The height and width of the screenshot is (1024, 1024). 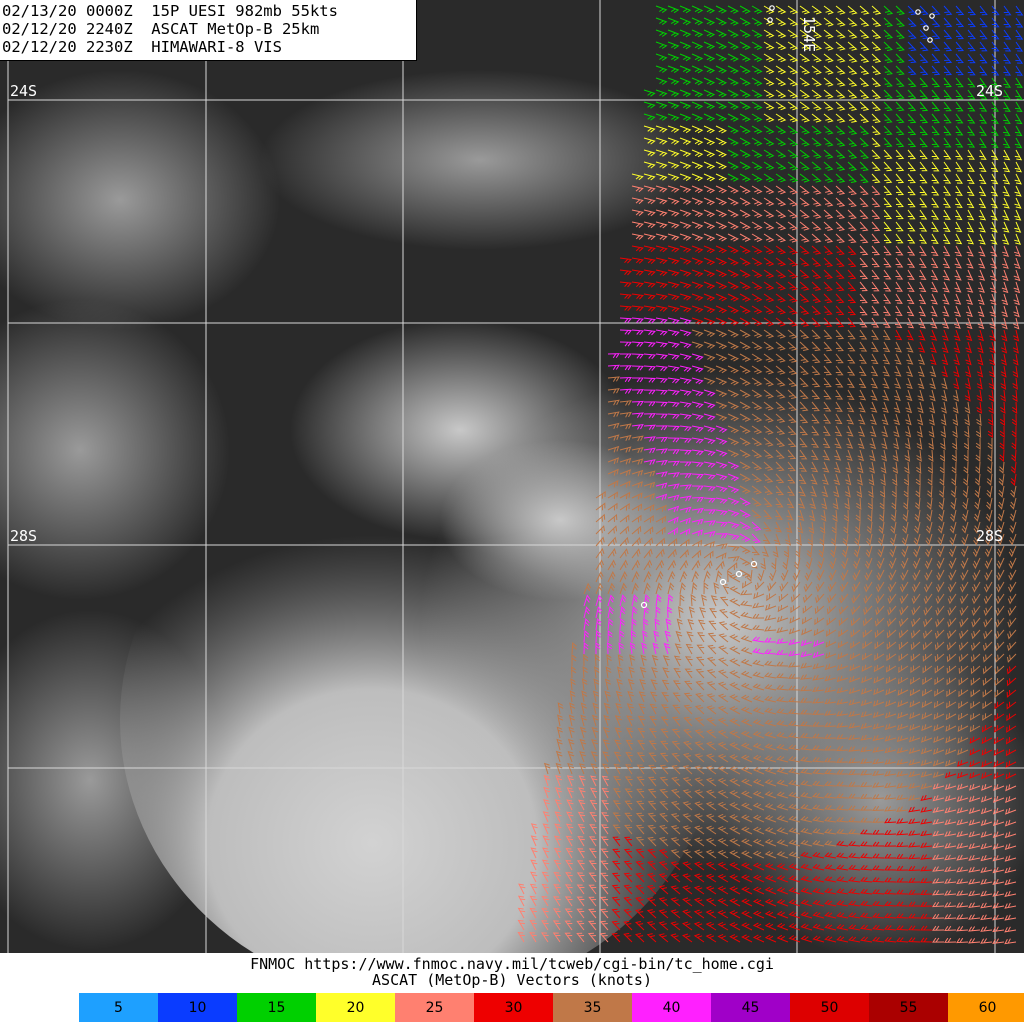 I want to click on storm-info-line: 02/13/20 0000Z 15P UESI 982mb 55kts, so click(x=170, y=11).